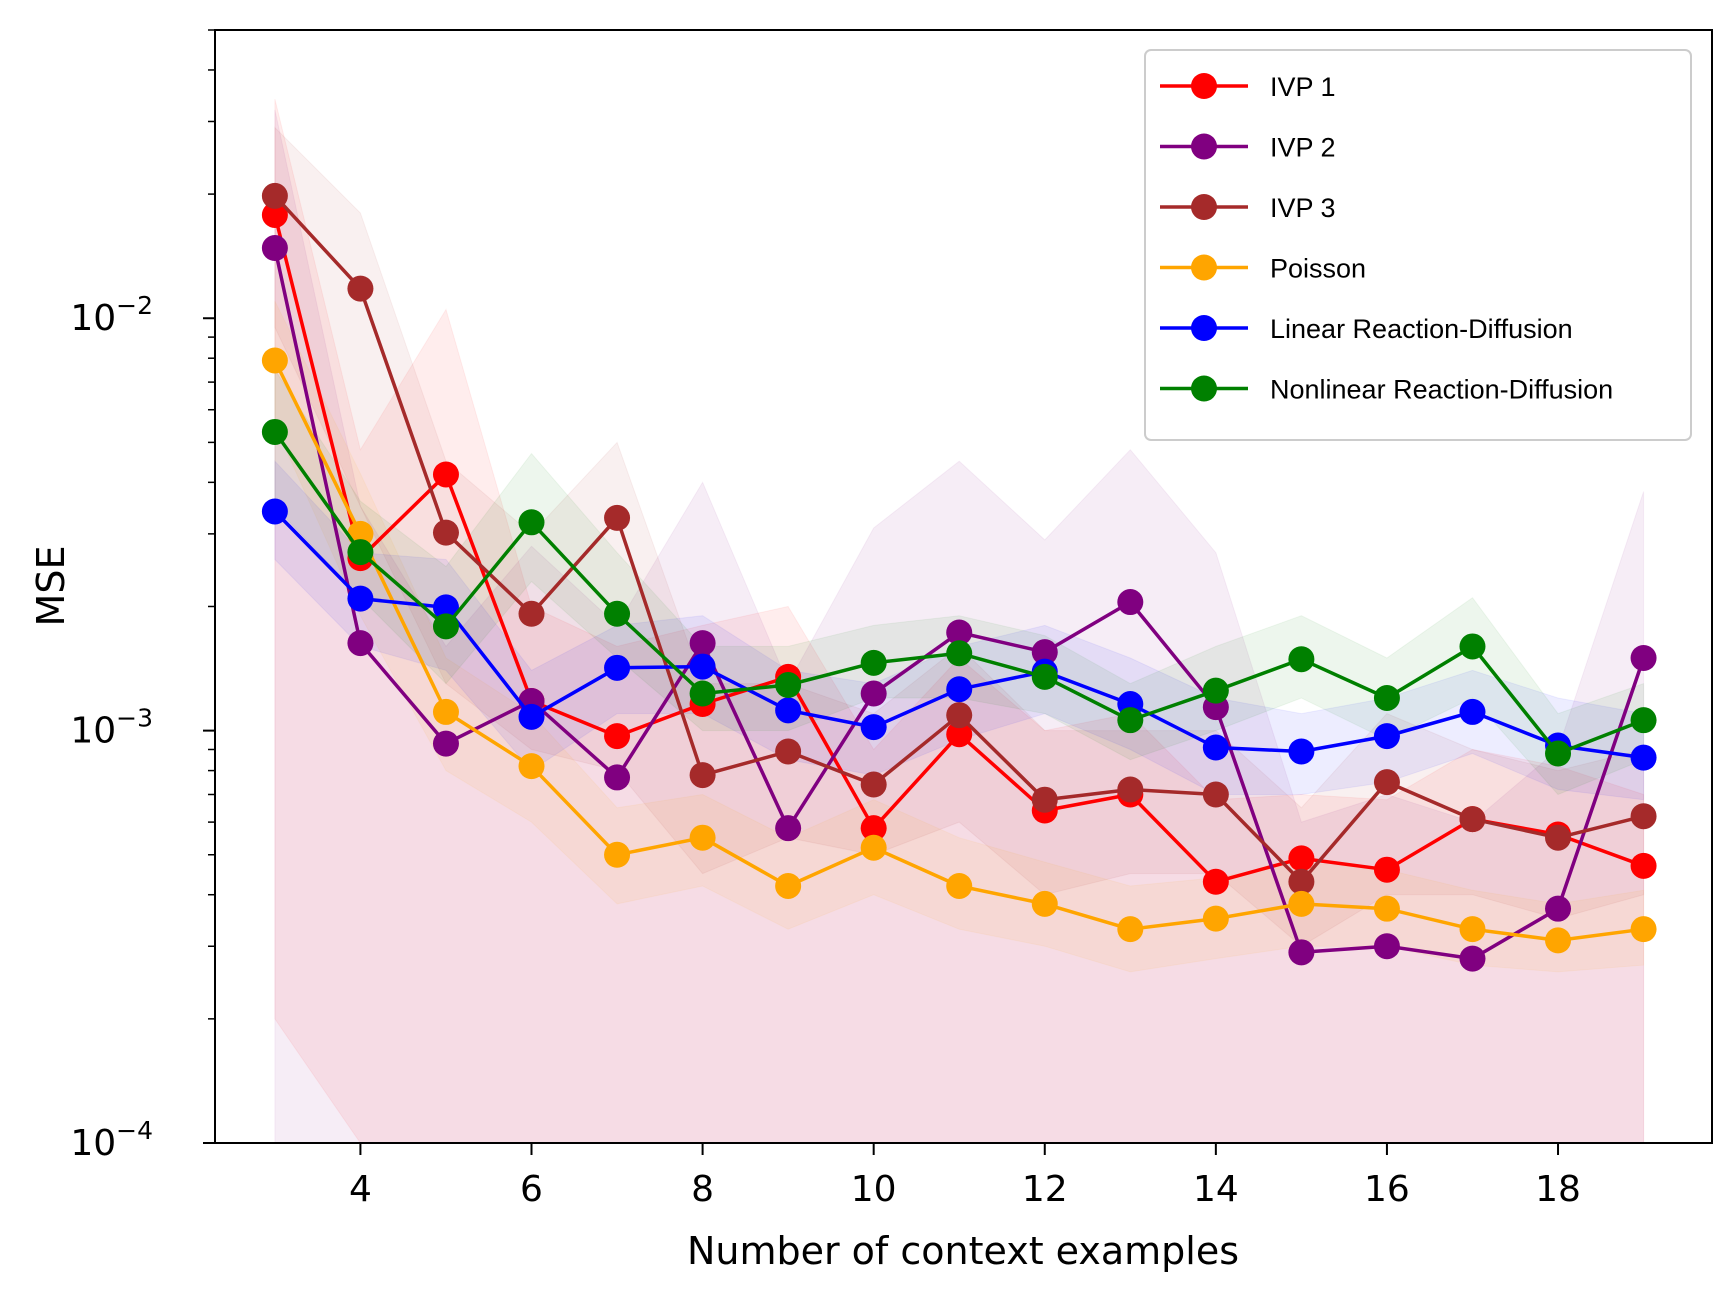 This screenshot has height=1298, width=1732. What do you see at coordinates (874, 1189) in the screenshot?
I see `x-tick-label: 10` at bounding box center [874, 1189].